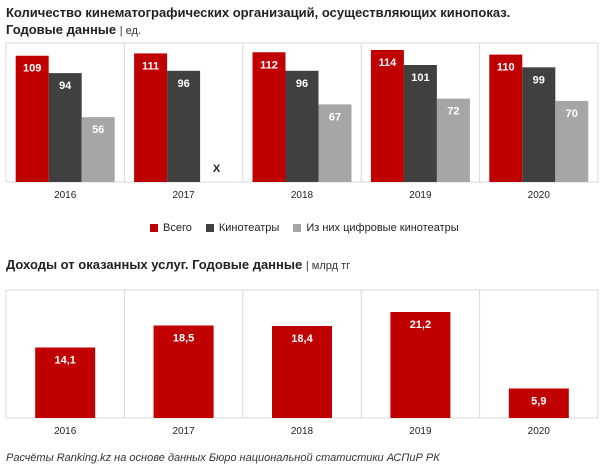  I want to click on chart2-tick-label: 2018, so click(302, 431).